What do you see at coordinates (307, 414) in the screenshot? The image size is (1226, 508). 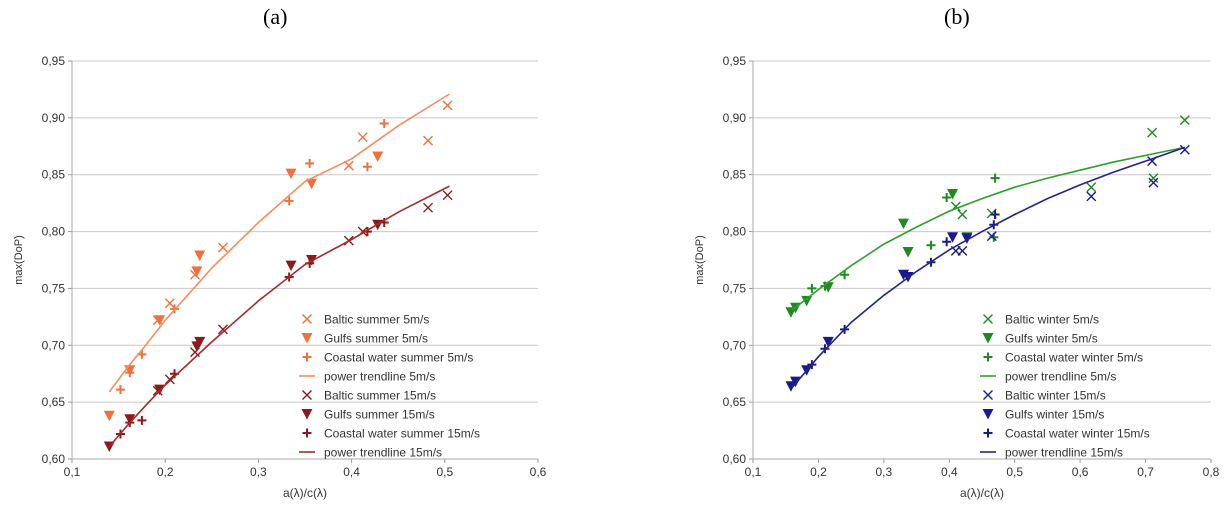 I see `legend-swatch-gulfs-summer-15m-s` at bounding box center [307, 414].